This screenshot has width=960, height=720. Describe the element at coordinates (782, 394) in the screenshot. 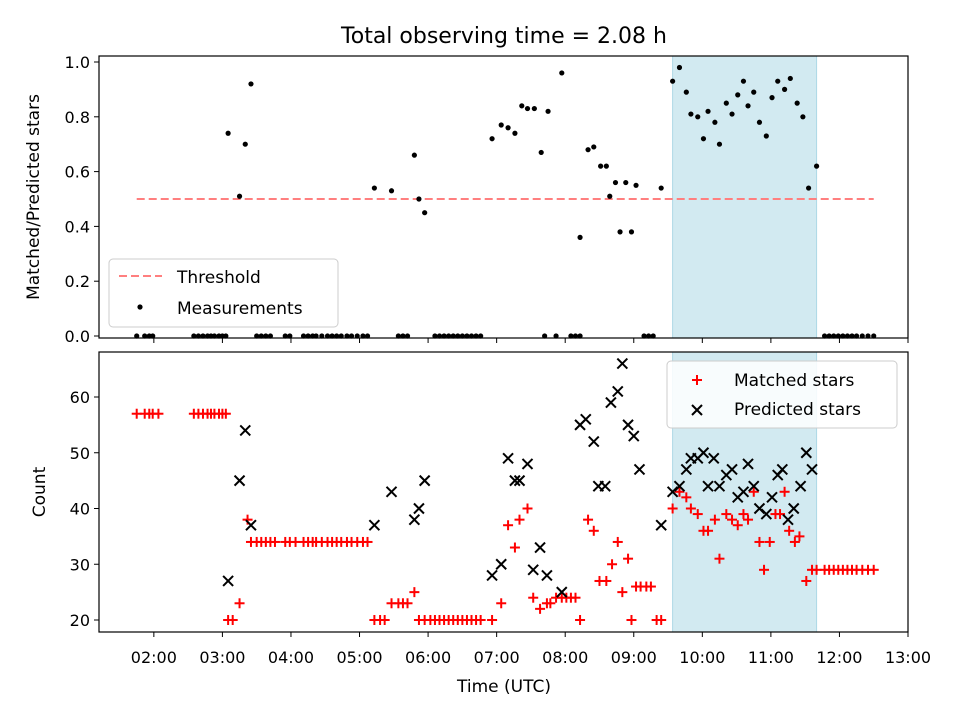

I see `legend-box` at that location.